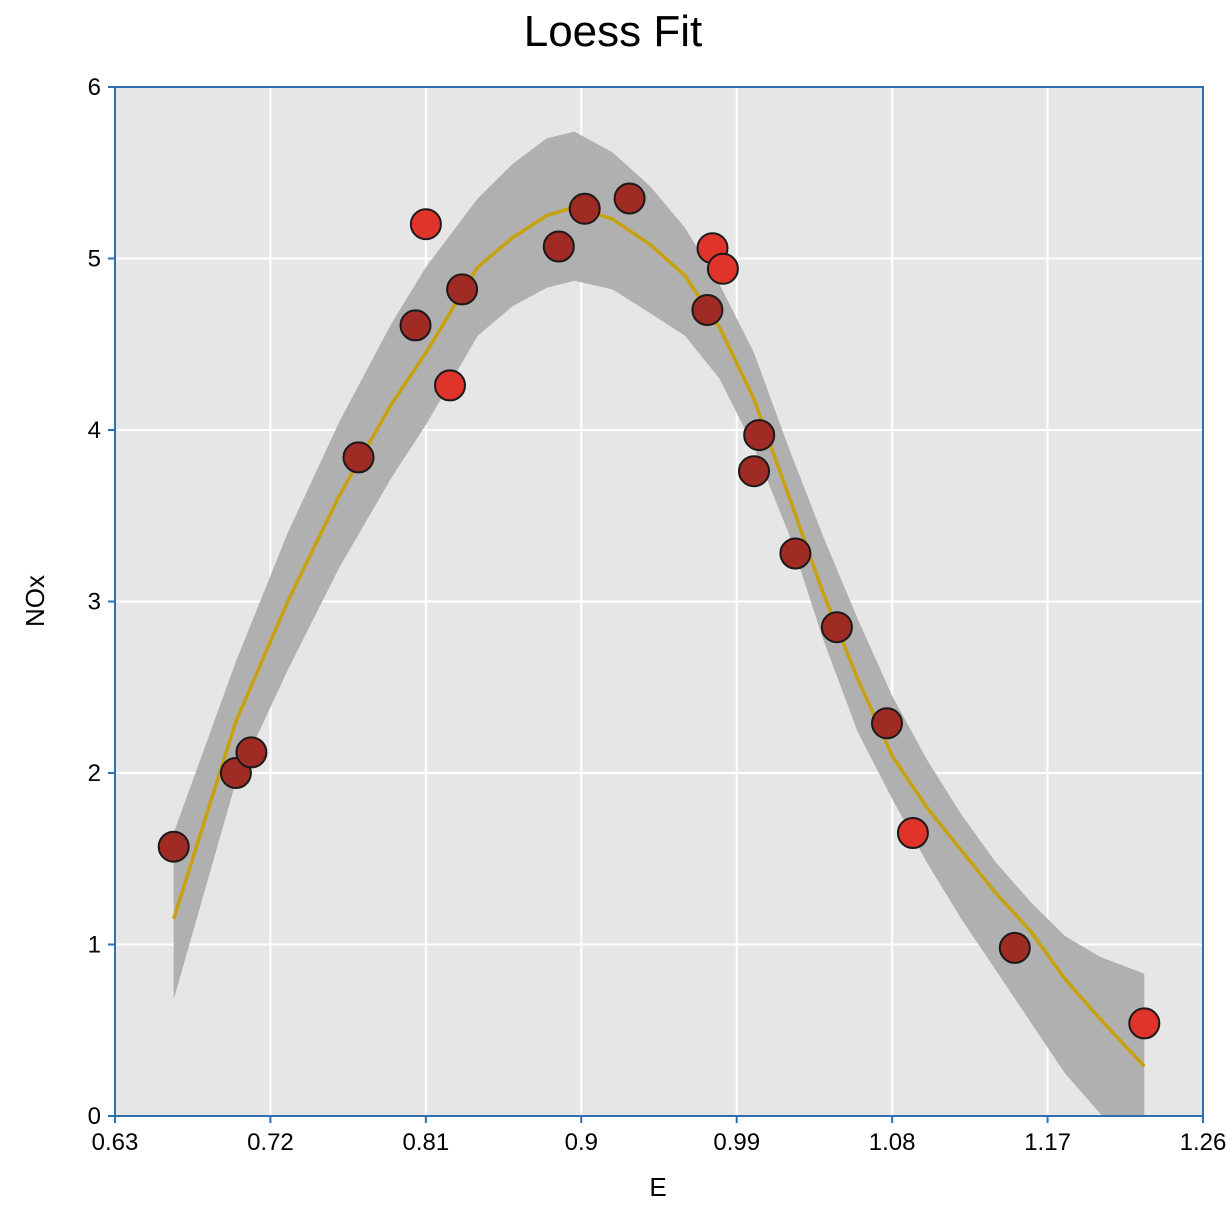 The image size is (1226, 1226). I want to click on y-tick-label: 4, so click(94, 430).